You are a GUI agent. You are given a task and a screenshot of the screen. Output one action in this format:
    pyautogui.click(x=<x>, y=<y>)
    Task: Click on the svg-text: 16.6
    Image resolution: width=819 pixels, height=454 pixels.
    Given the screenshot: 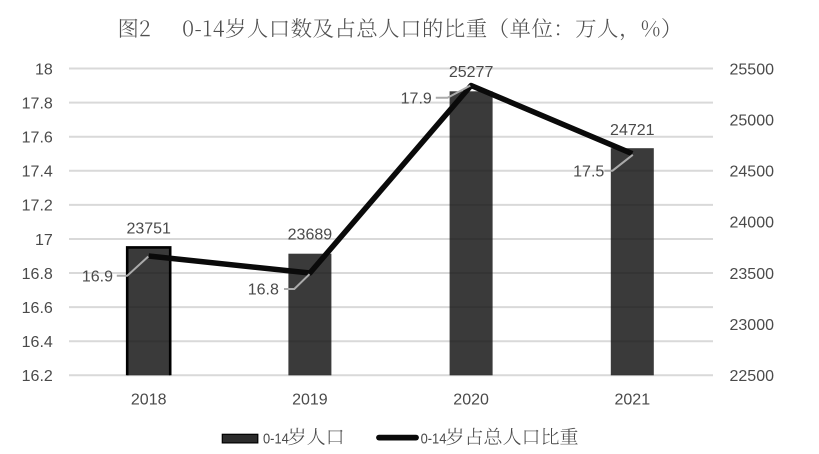 What is the action you would take?
    pyautogui.click(x=37, y=308)
    